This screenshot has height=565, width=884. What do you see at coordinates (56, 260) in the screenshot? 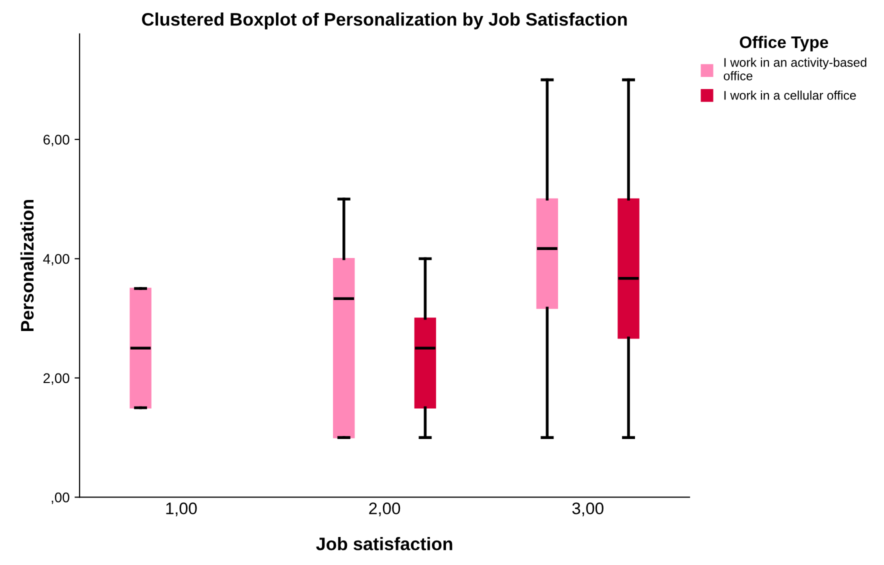
I see `y-tick-label: 4,00` at bounding box center [56, 260].